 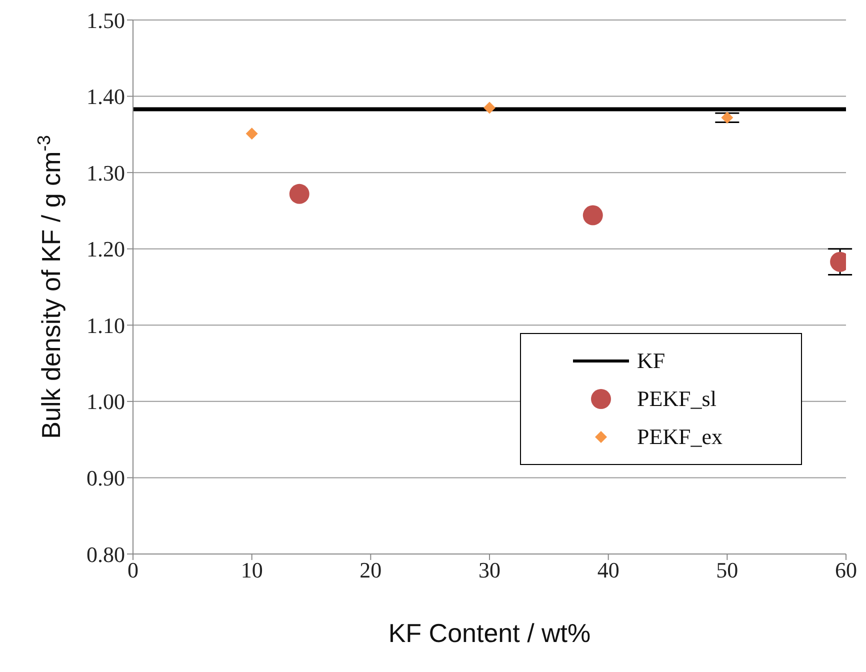 I want to click on x-tick-label: 0, so click(x=133, y=570).